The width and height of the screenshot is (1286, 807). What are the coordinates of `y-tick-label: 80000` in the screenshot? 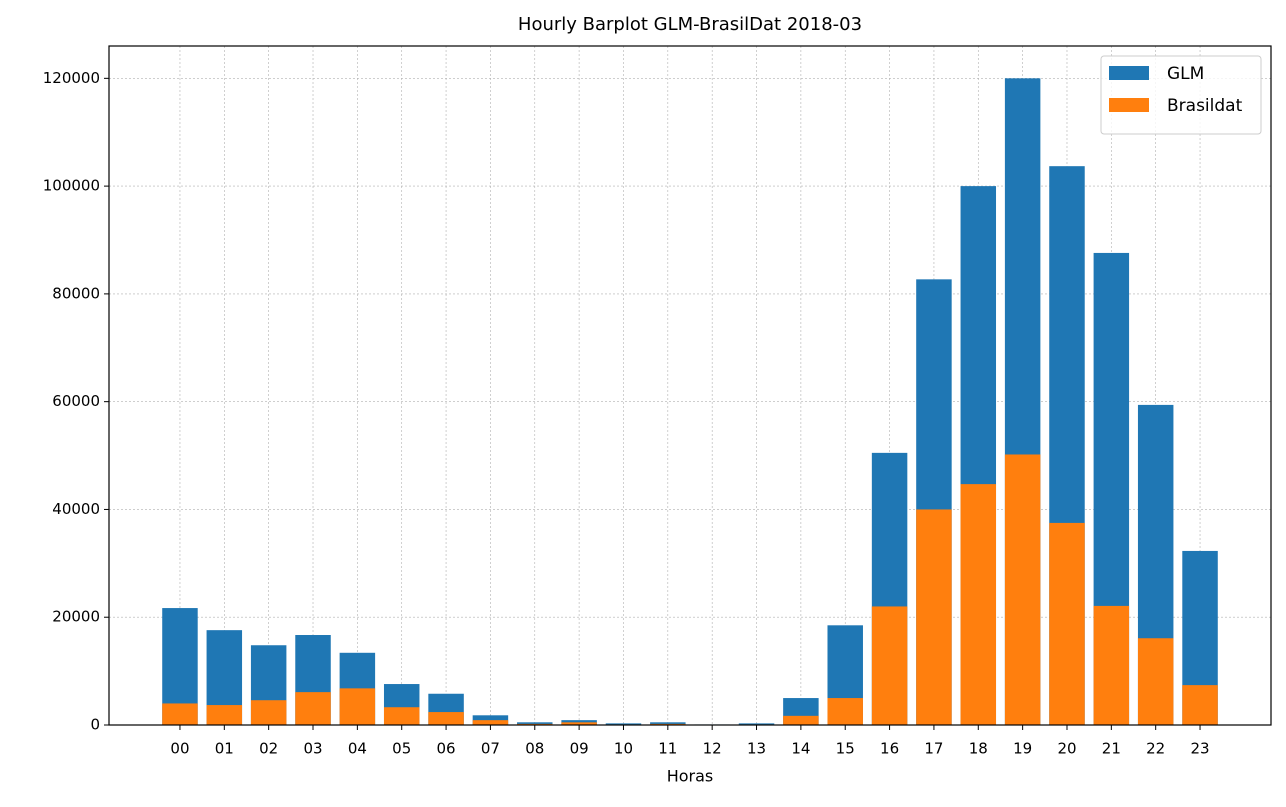 It's located at (76, 293).